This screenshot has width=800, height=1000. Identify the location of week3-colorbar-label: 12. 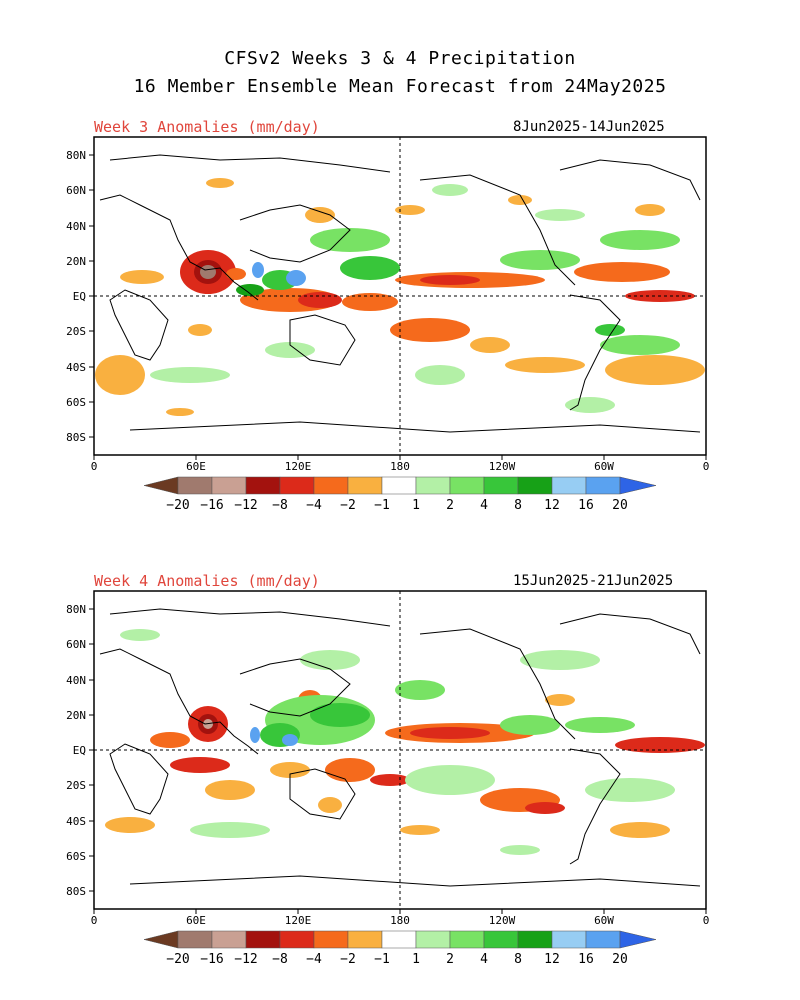
(552, 505).